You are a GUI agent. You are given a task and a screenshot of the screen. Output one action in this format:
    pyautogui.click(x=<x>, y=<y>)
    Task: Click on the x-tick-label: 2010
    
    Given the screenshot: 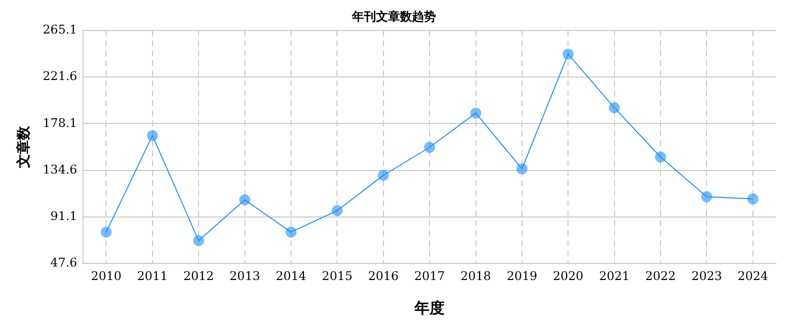 What is the action you would take?
    pyautogui.click(x=106, y=275)
    